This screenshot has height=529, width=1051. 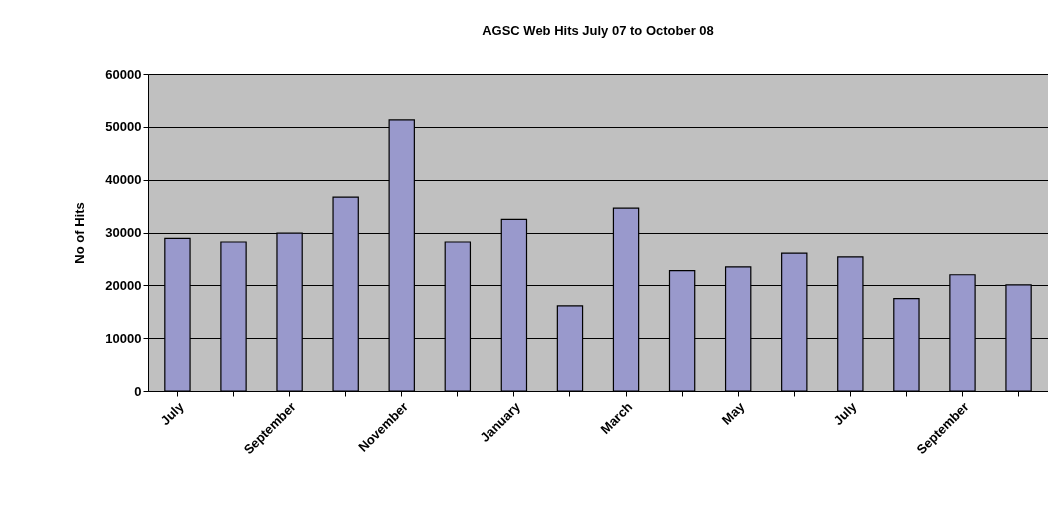 What do you see at coordinates (733, 413) in the screenshot?
I see `x-tick-label: May` at bounding box center [733, 413].